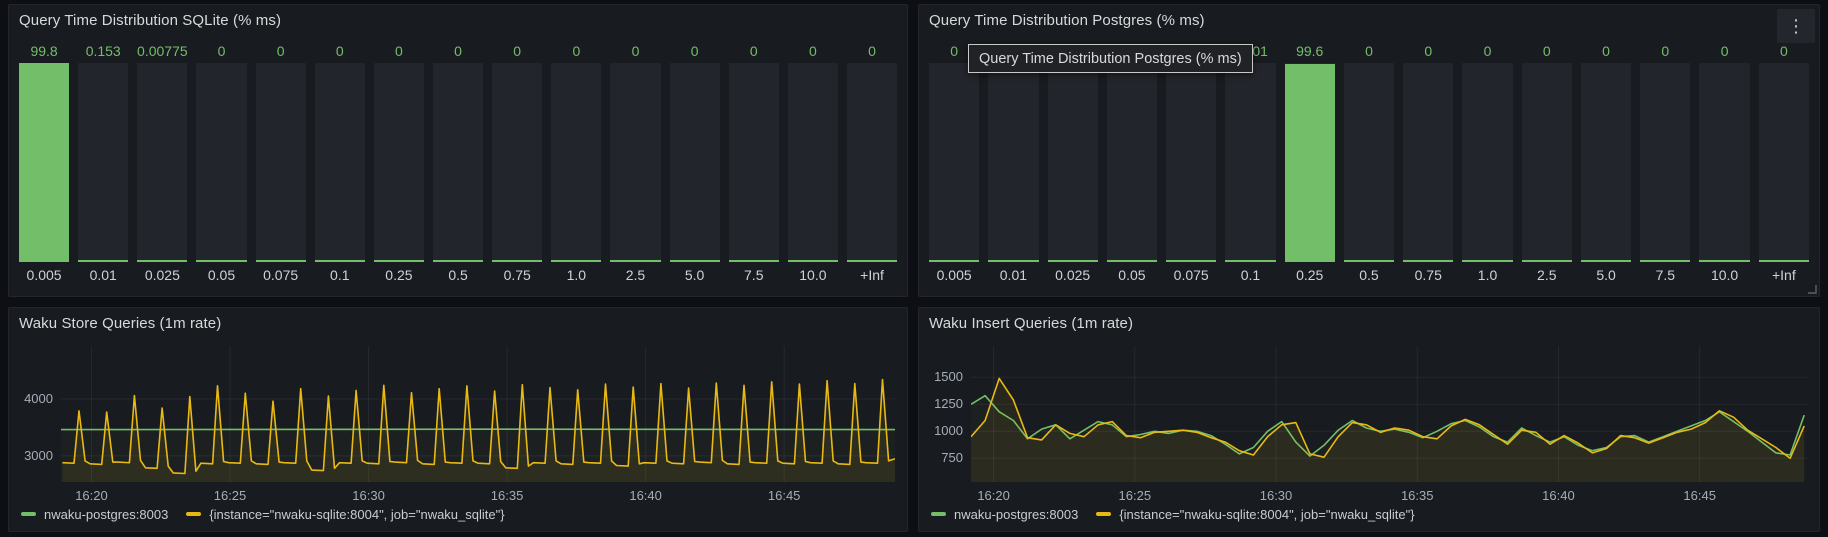  I want to click on panel-menu-button: ⋮, so click(1796, 26).